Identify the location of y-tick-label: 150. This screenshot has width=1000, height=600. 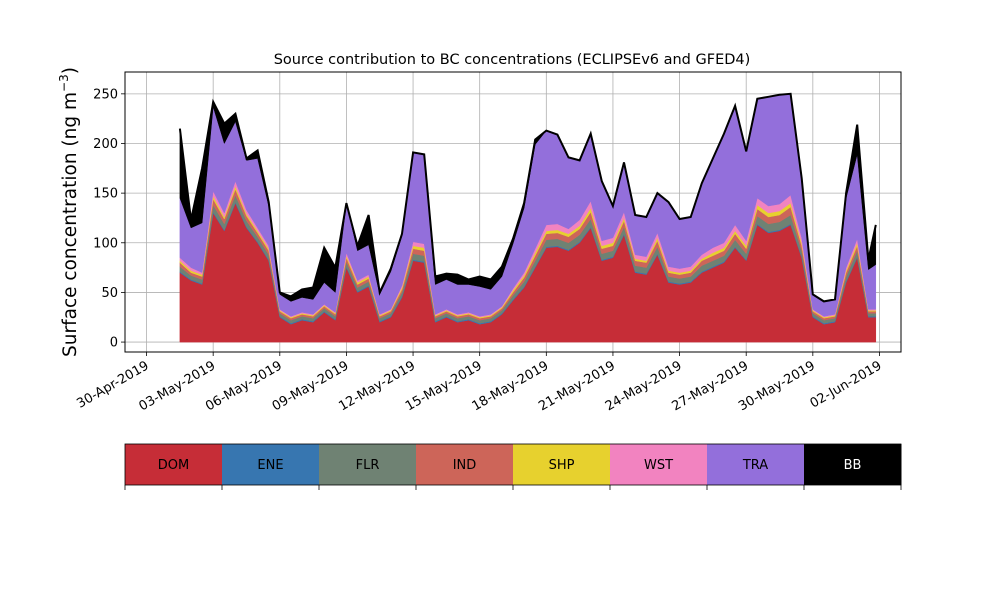
(105, 194).